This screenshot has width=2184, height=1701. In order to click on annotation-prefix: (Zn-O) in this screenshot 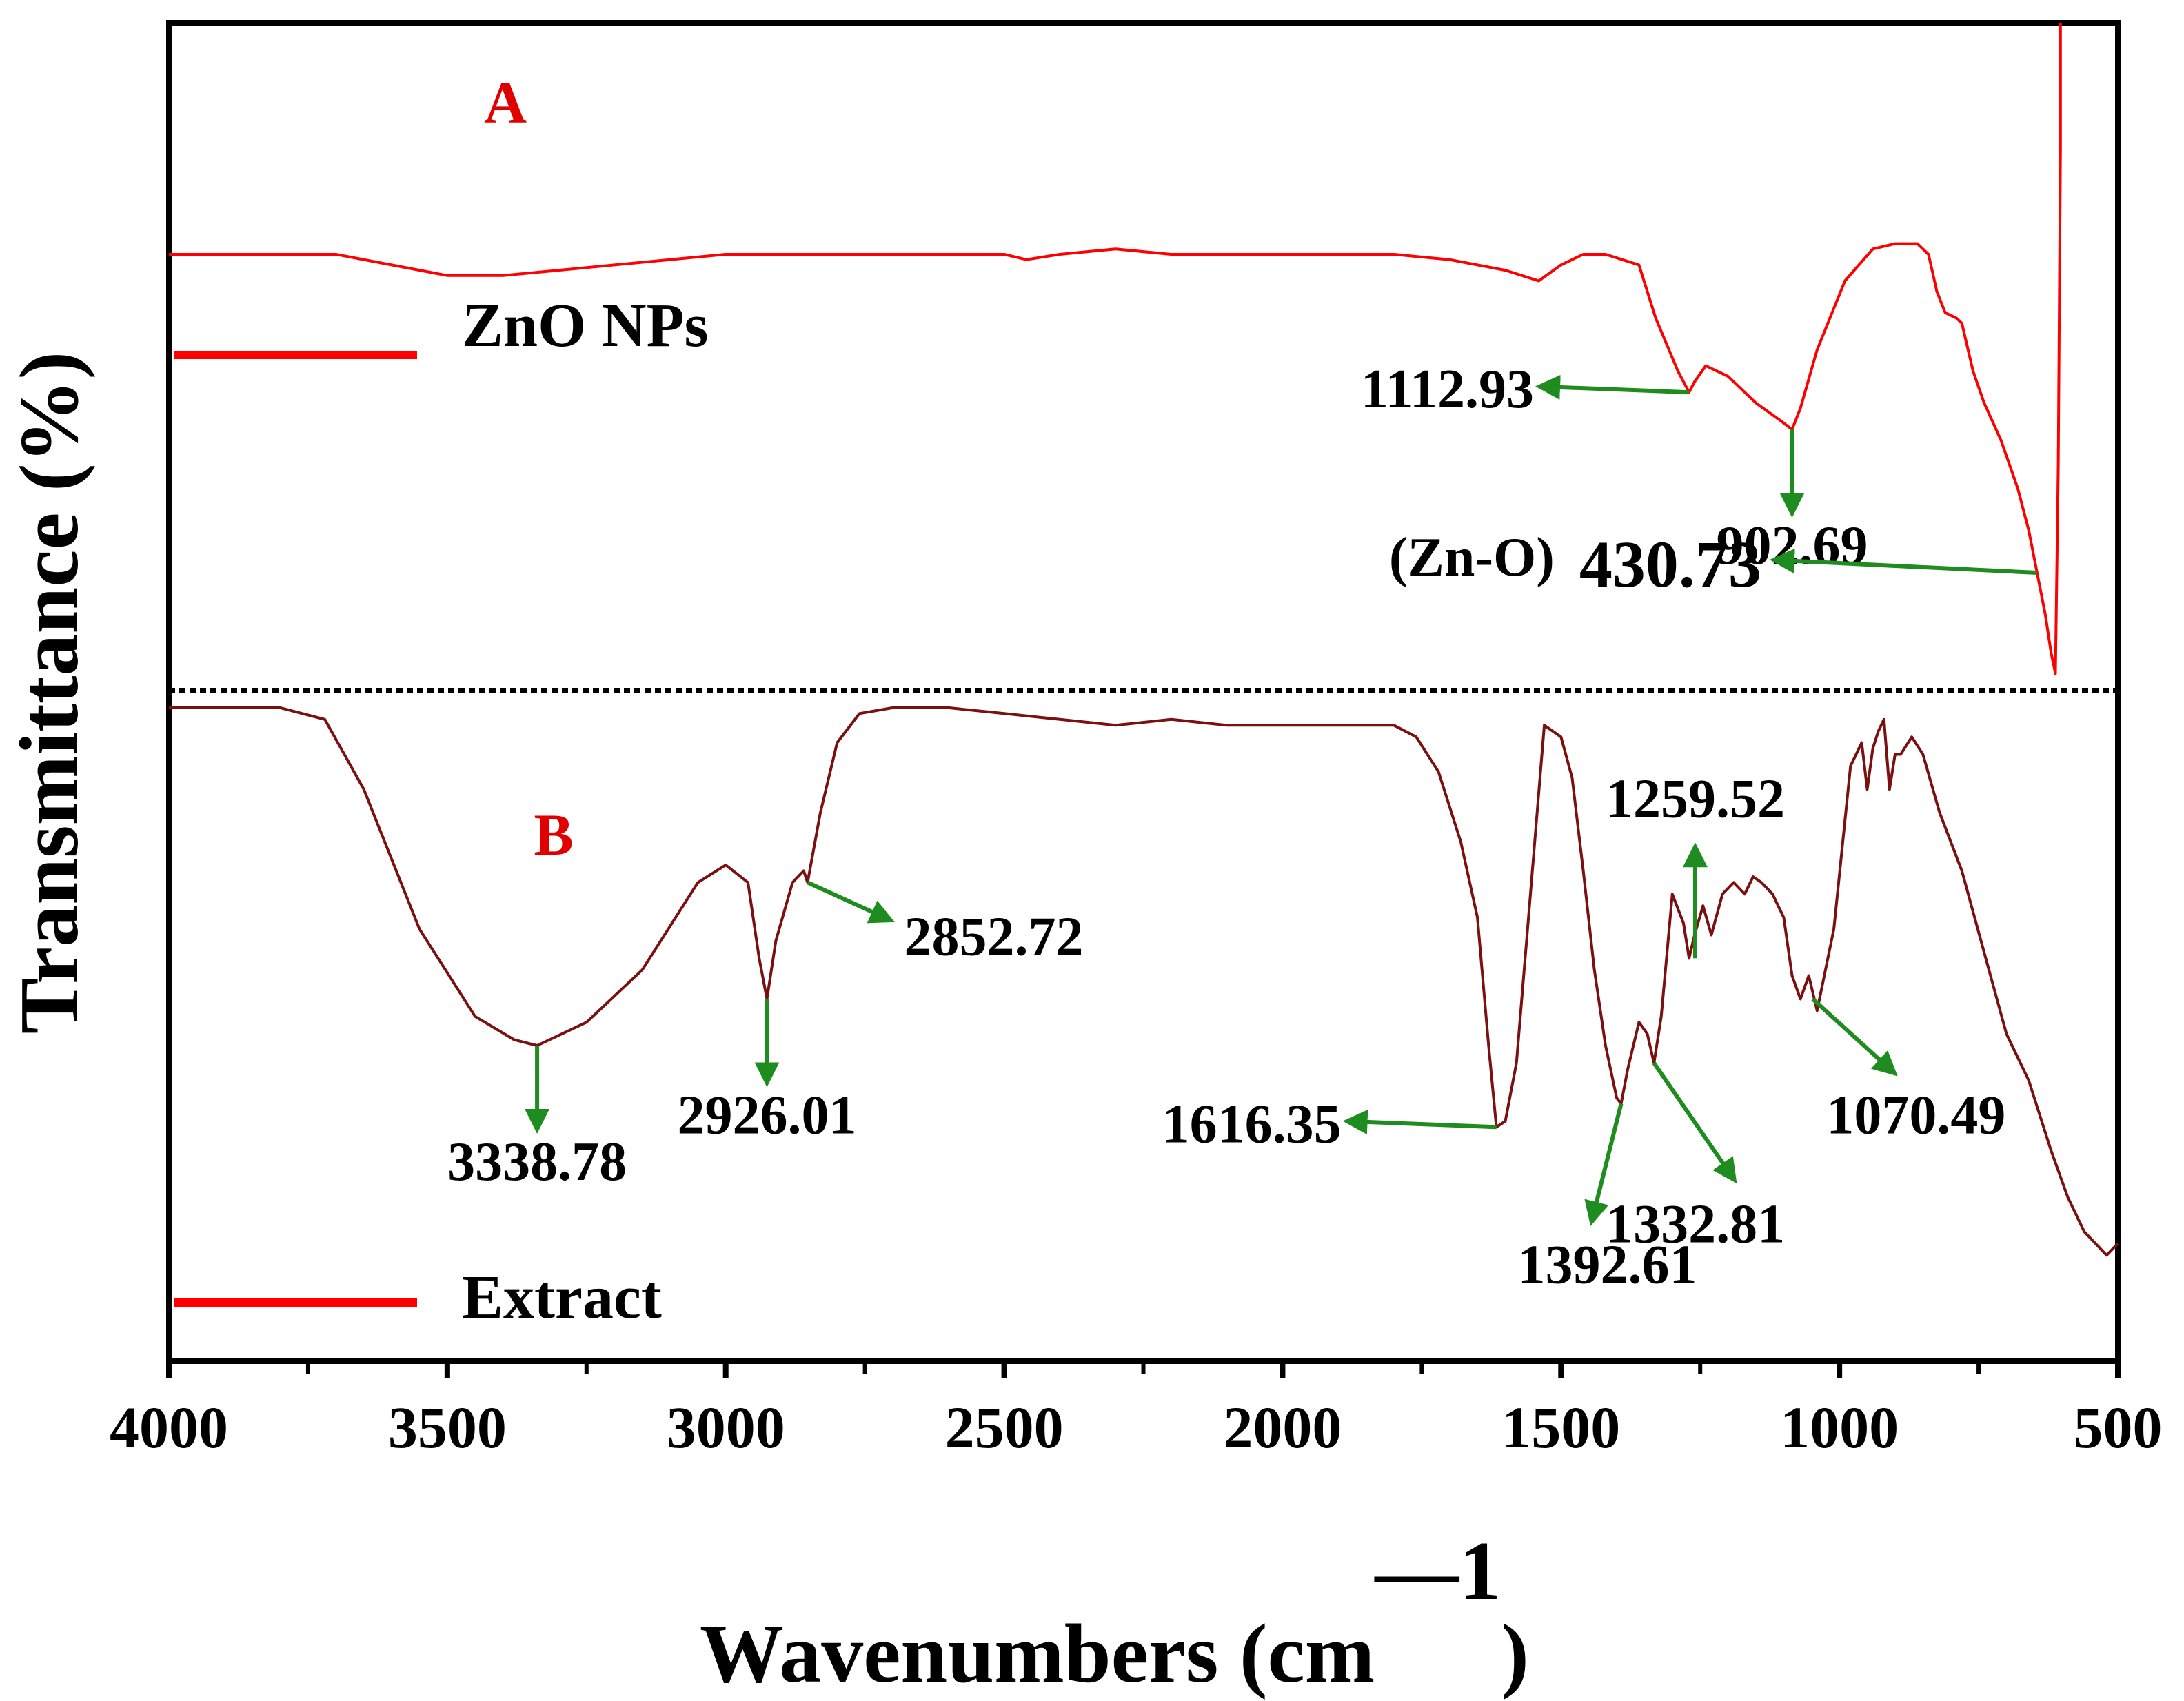, I will do `click(1472, 557)`.